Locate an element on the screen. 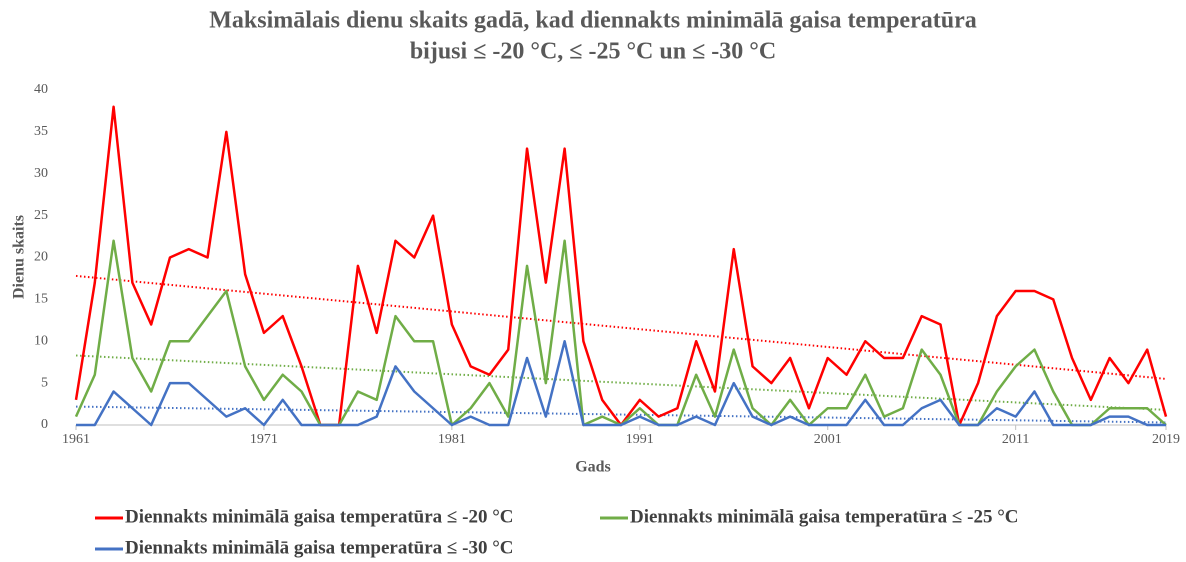 This screenshot has height=562, width=1186. y-tick-label: 5 is located at coordinates (44, 382).